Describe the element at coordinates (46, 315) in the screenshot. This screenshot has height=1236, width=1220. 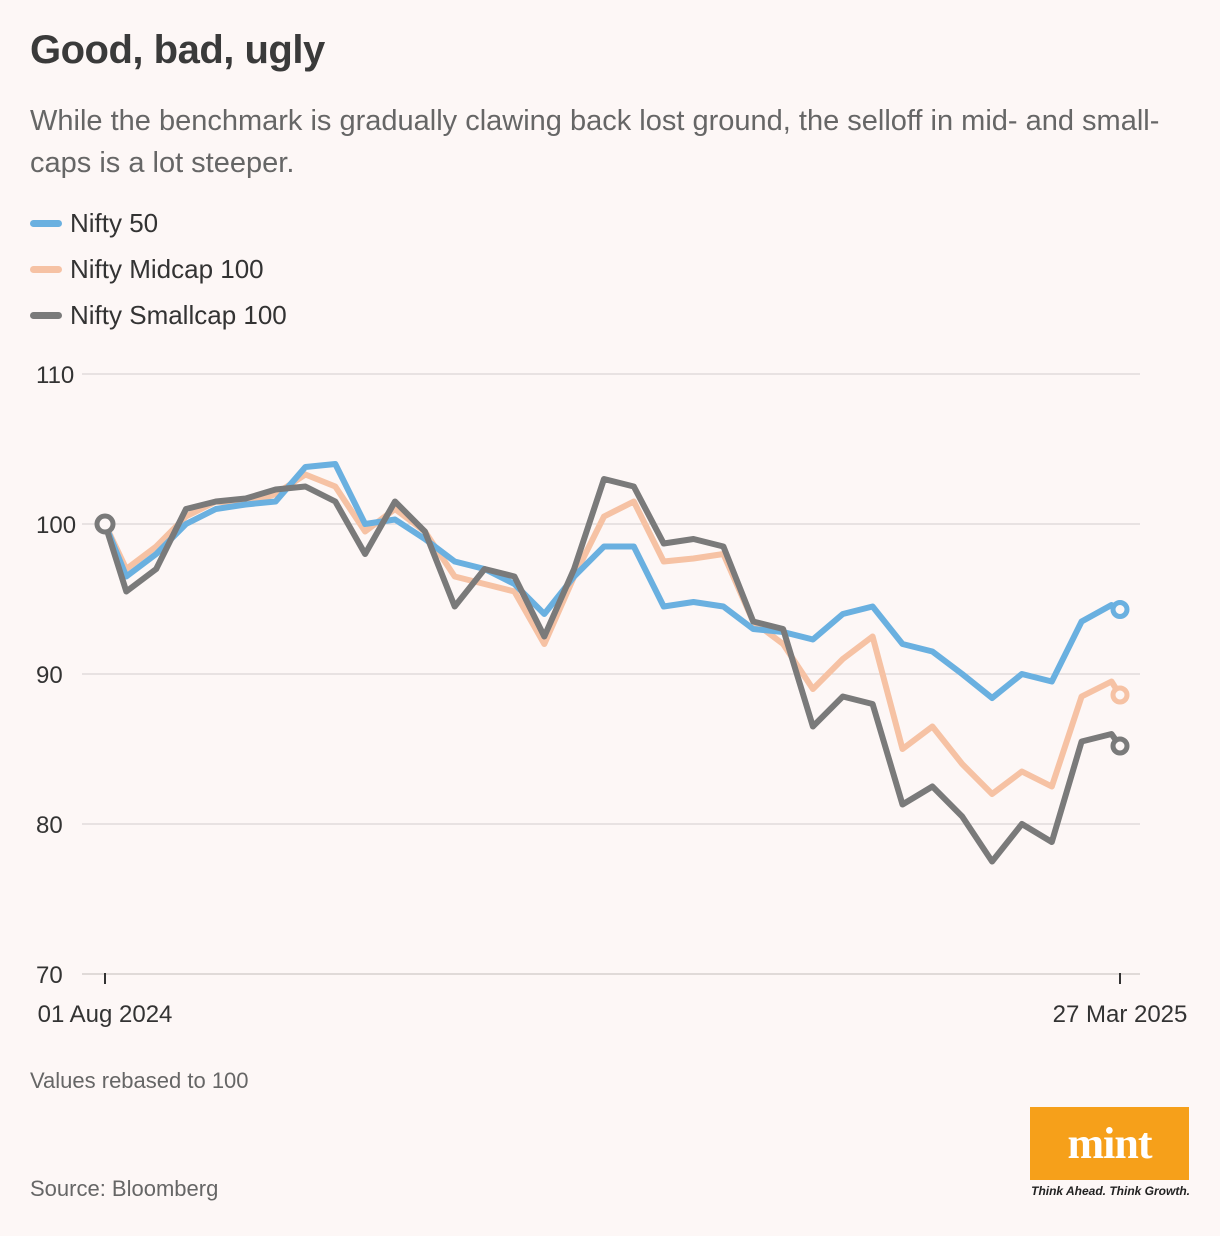
I see `legend-swatch-smallcap` at that location.